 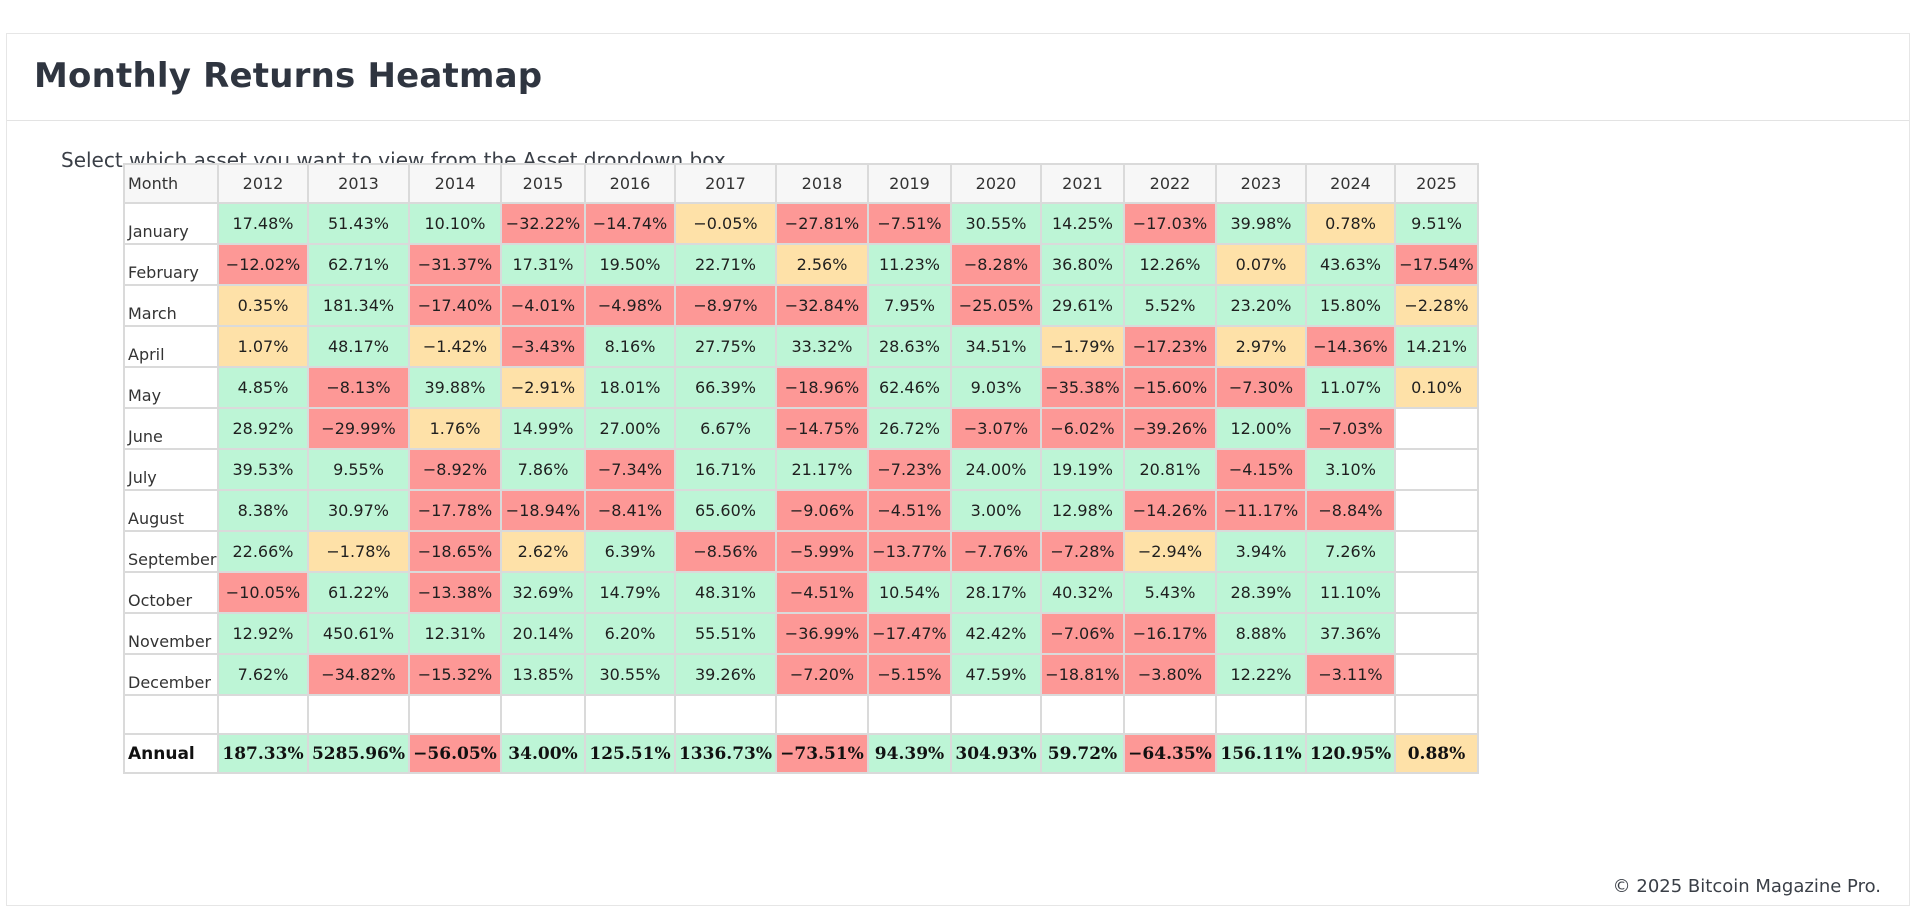 I want to click on return-cell: 6.20%, so click(x=630, y=633).